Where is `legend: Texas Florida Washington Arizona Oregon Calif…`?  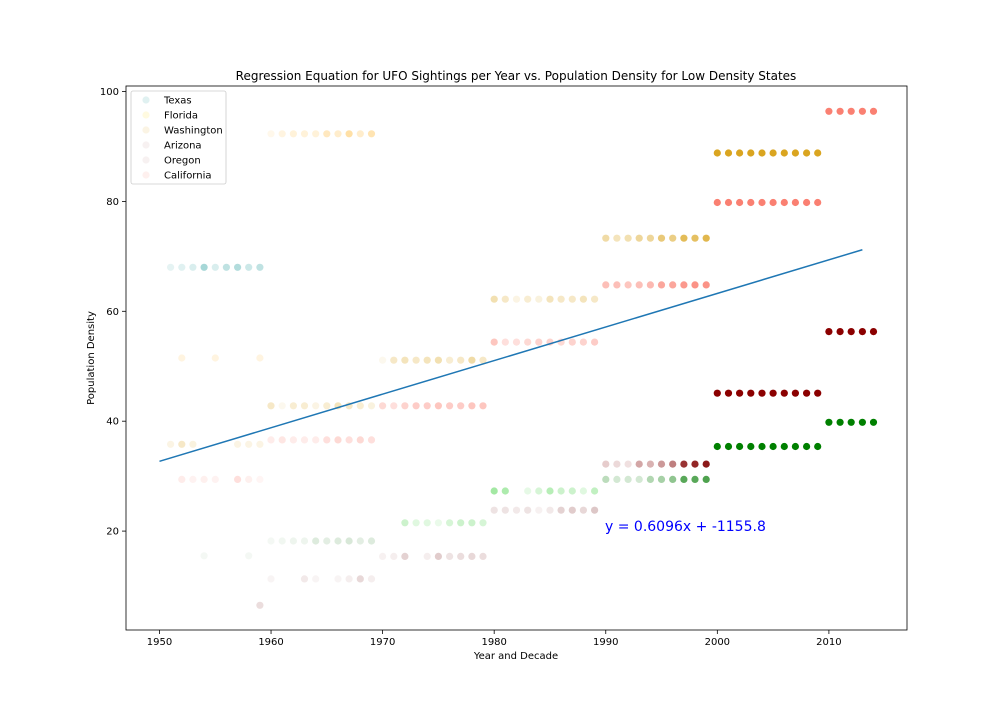 legend: Texas Florida Washington Arizona Oregon Calif… is located at coordinates (178, 137).